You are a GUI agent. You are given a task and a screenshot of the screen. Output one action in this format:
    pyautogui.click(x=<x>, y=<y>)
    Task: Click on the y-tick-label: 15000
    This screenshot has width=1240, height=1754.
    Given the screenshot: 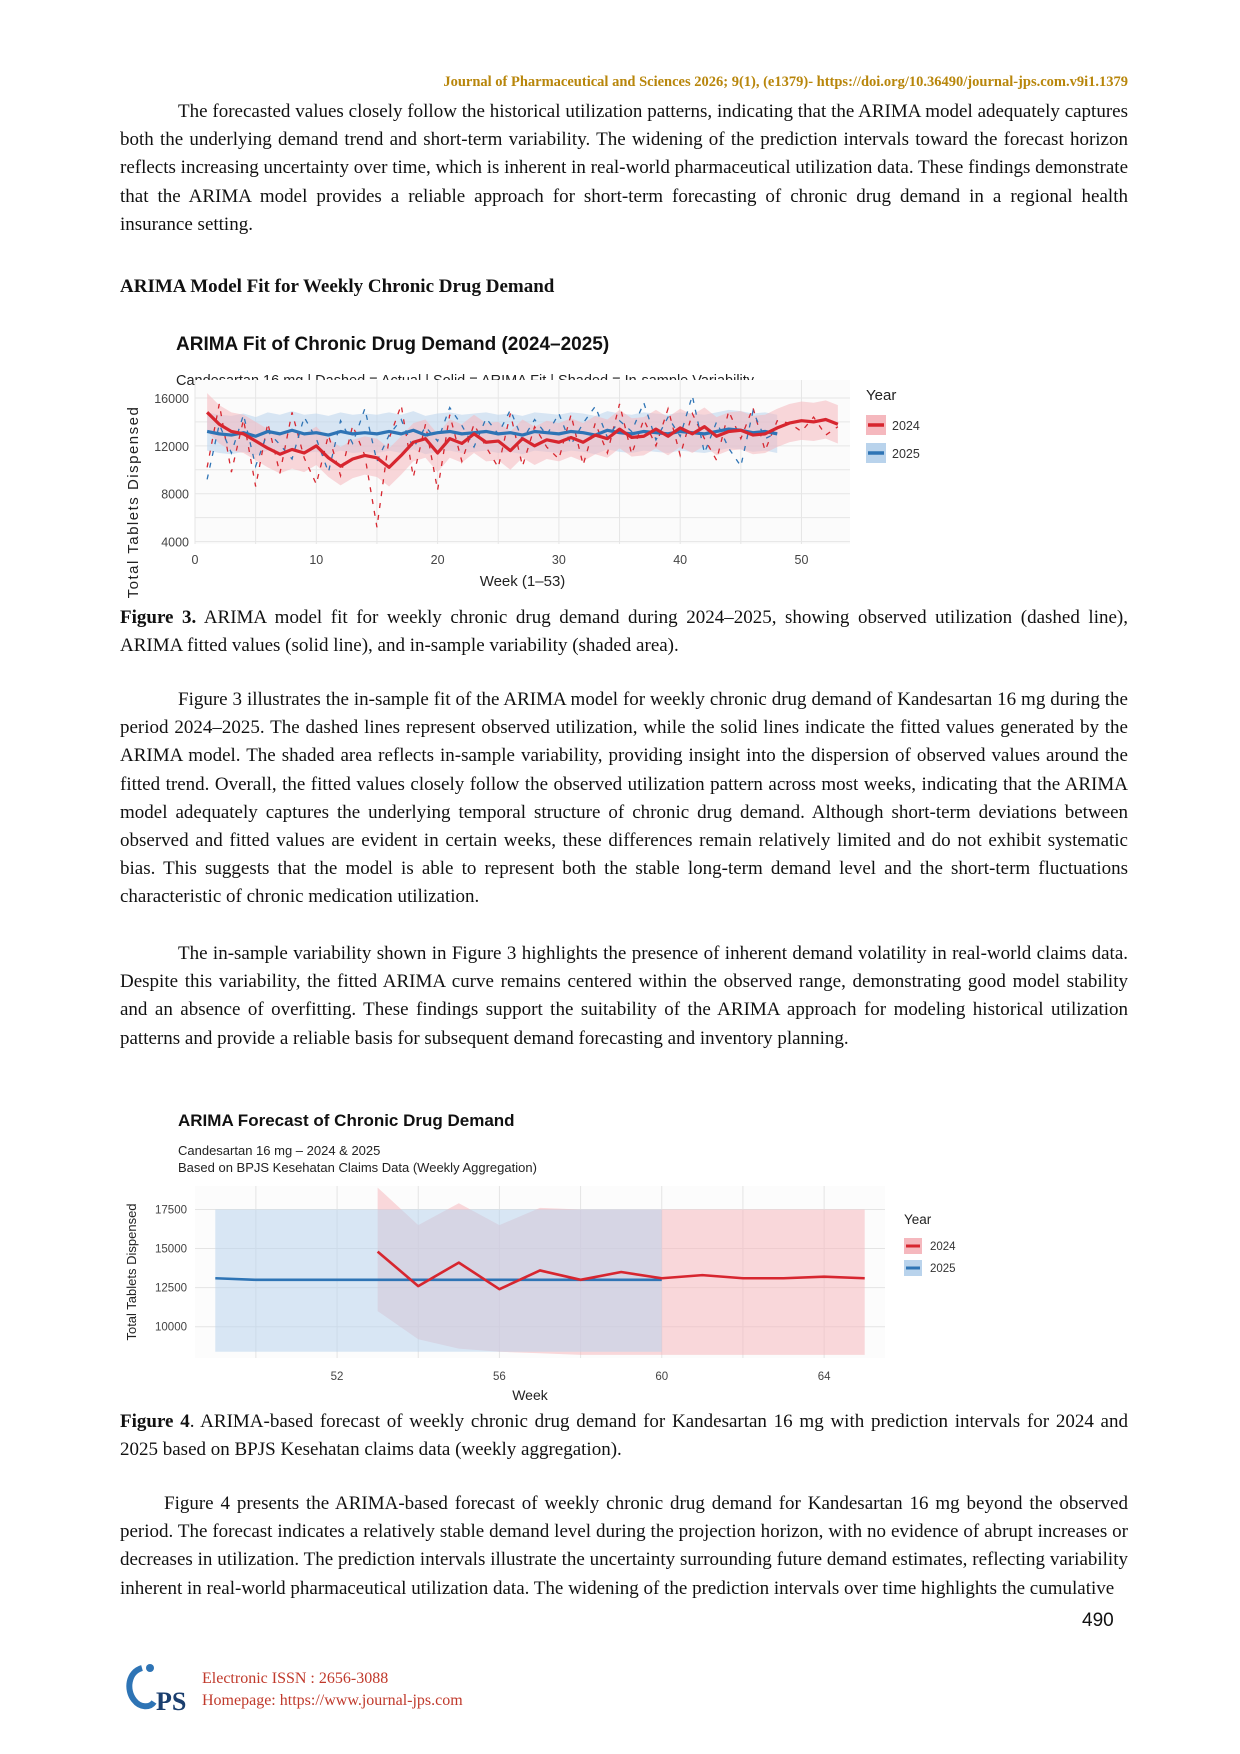 What is the action you would take?
    pyautogui.click(x=171, y=1250)
    